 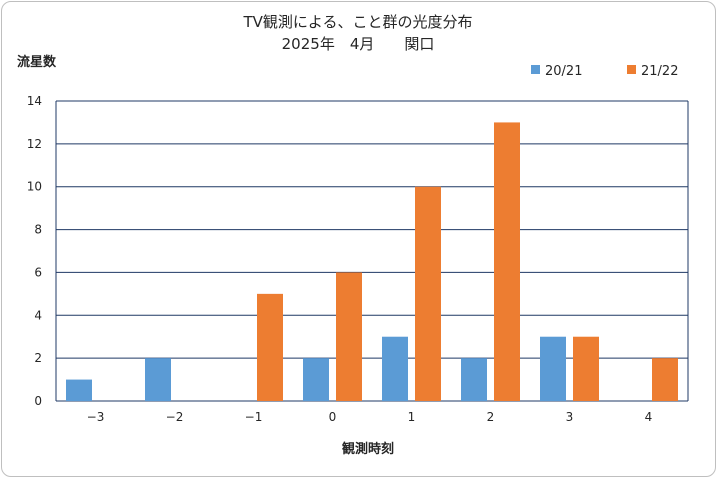 I want to click on x-tick-label: 0, so click(x=333, y=417).